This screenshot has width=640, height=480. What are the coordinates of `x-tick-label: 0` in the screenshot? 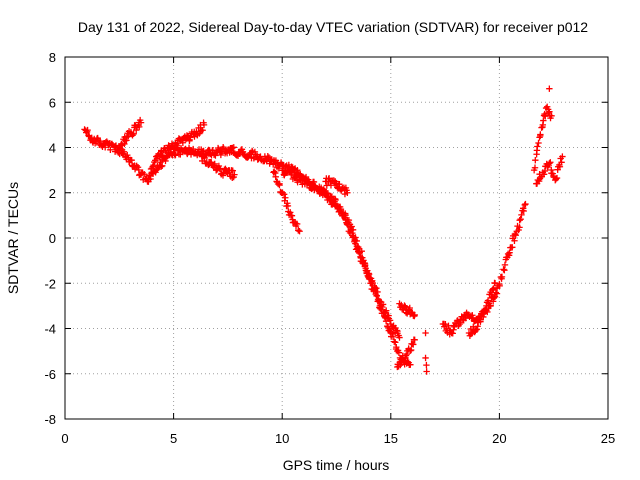 It's located at (64, 438).